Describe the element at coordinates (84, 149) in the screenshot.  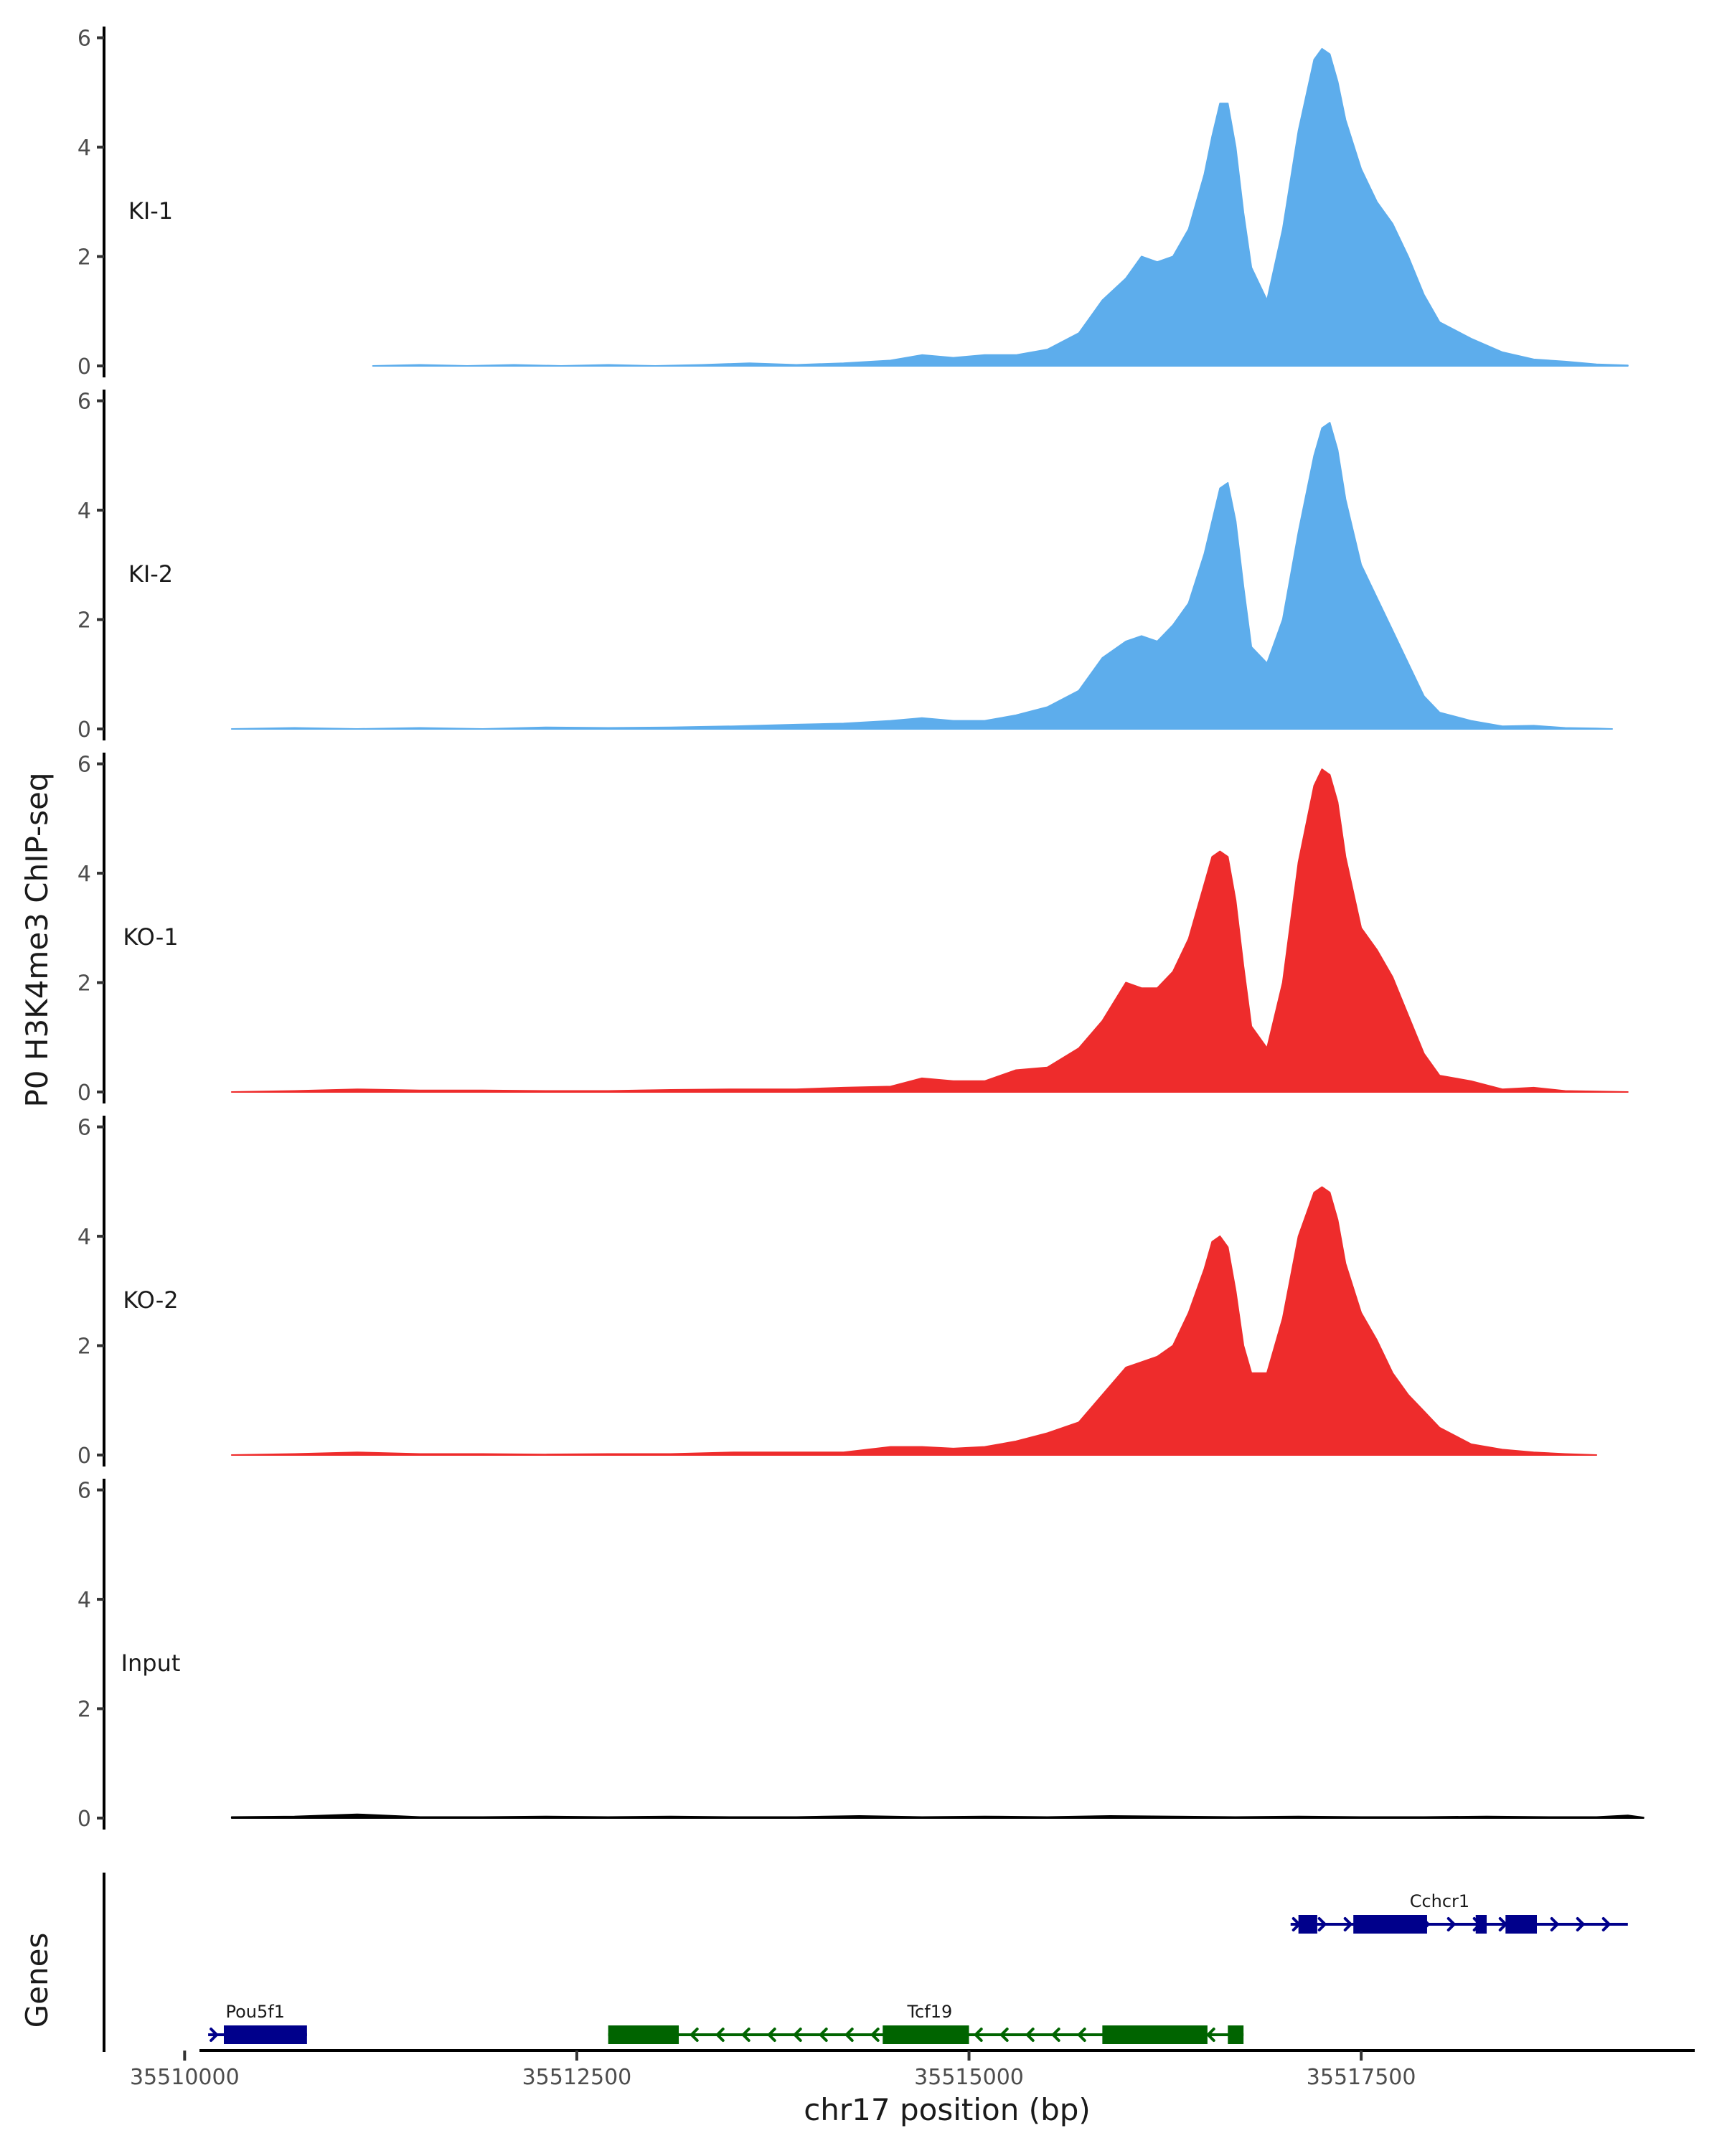
I see `y-tick-label-ki-1-4: 4` at that location.